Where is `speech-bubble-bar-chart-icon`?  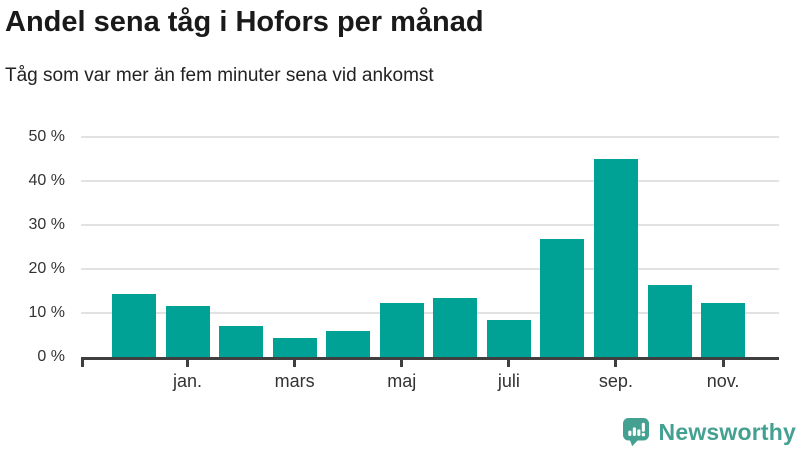
speech-bubble-bar-chart-icon is located at coordinates (636, 432).